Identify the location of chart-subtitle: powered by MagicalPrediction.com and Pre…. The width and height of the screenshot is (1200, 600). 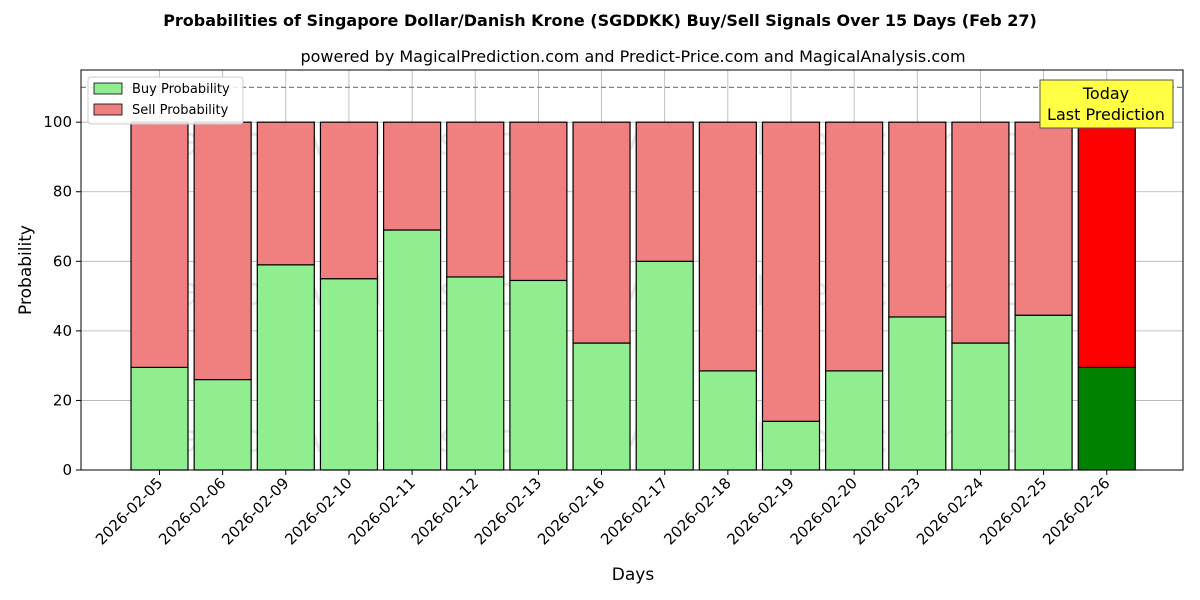
(632, 56).